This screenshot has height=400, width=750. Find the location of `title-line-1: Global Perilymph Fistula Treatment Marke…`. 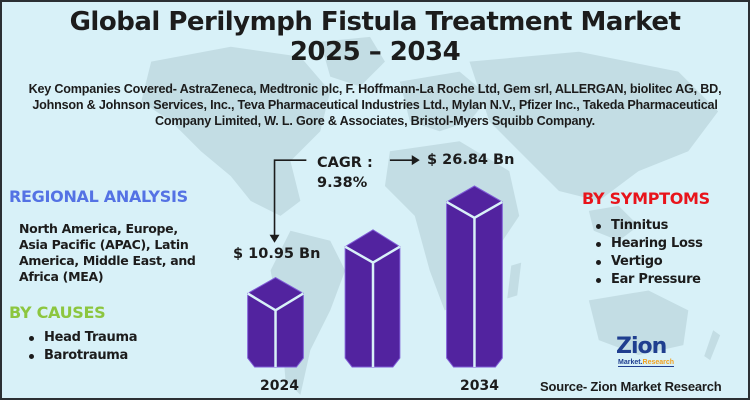

title-line-1: Global Perilymph Fistula Treatment Marke… is located at coordinates (375, 22).